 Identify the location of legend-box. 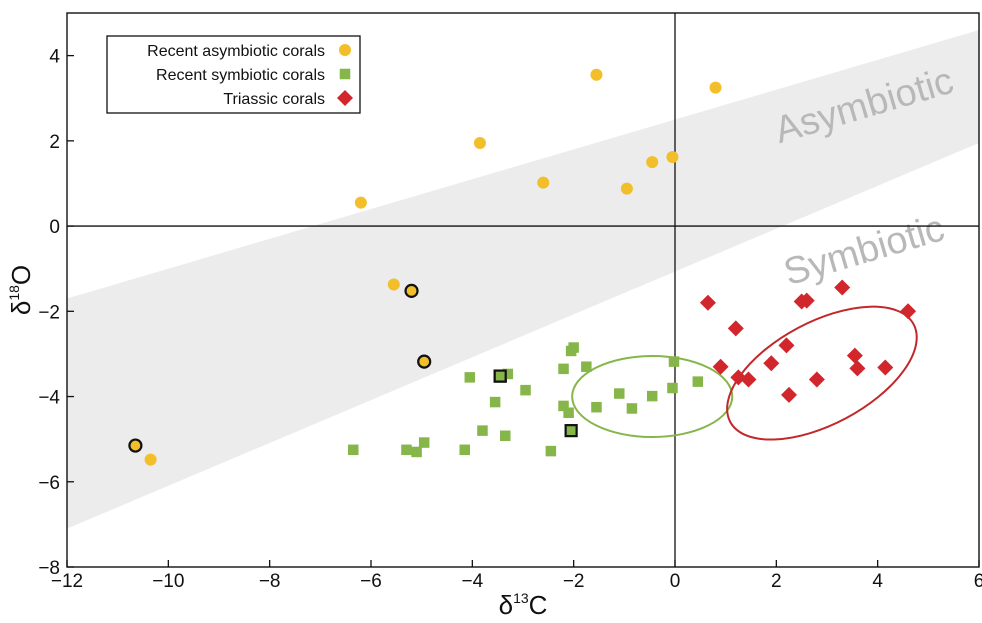
(233, 74).